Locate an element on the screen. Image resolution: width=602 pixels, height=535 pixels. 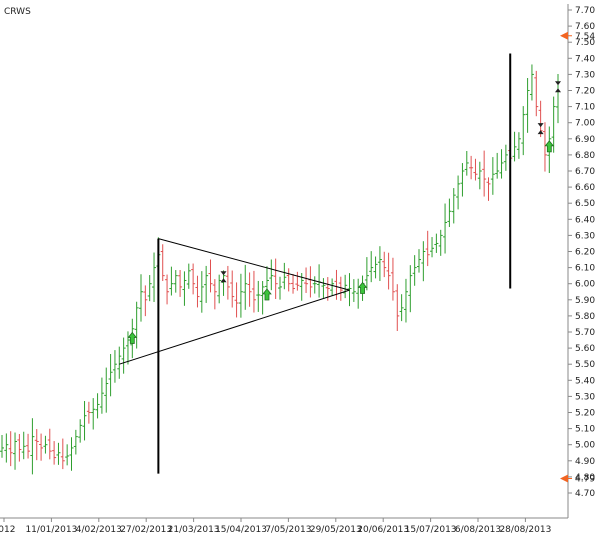
trend-line is located at coordinates (254, 264).